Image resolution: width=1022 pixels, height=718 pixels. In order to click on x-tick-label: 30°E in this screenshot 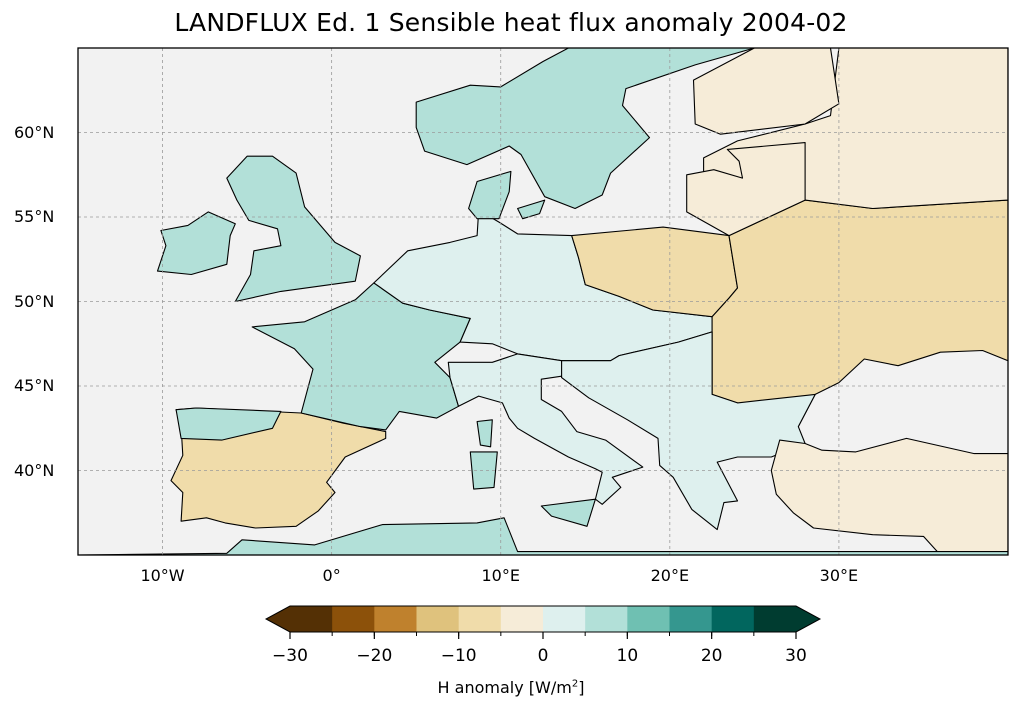, I will do `click(839, 575)`.